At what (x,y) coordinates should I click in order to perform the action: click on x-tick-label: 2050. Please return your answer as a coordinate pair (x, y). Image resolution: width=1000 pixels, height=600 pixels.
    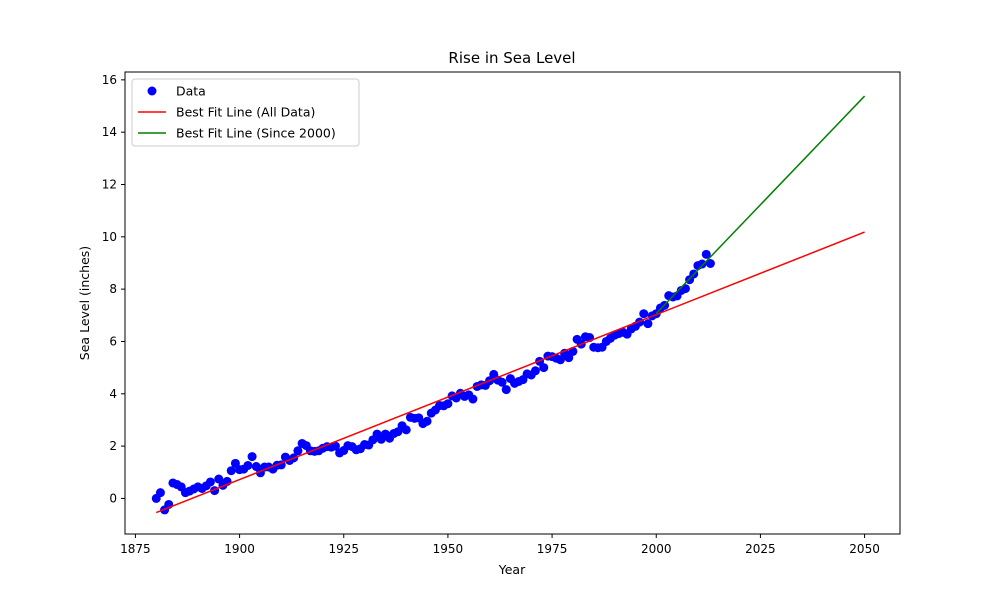
    Looking at the image, I should click on (864, 549).